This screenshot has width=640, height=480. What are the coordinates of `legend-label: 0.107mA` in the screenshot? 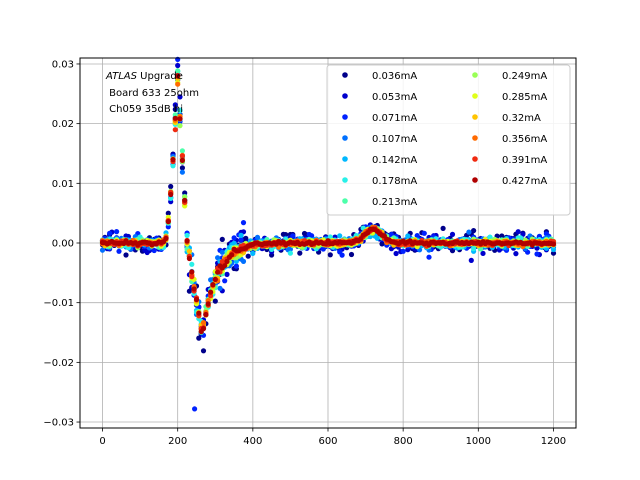 It's located at (394, 139).